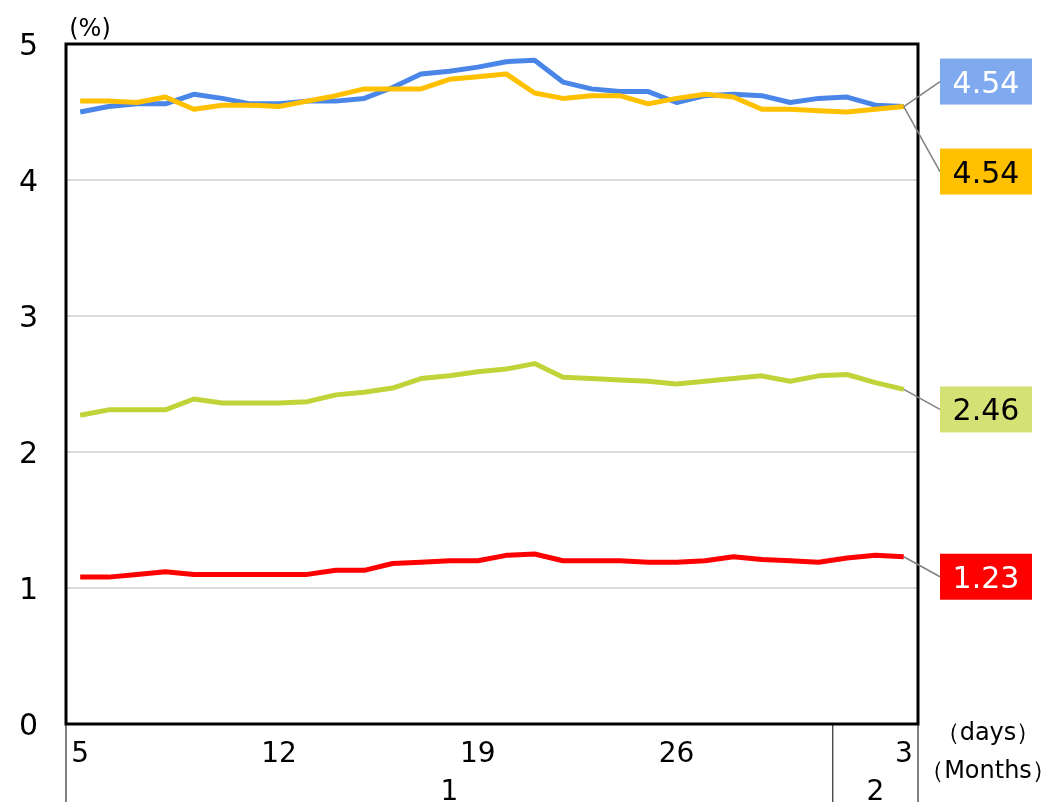 The width and height of the screenshot is (1062, 810). Describe the element at coordinates (28, 724) in the screenshot. I see `y-tick-label: 0` at that location.